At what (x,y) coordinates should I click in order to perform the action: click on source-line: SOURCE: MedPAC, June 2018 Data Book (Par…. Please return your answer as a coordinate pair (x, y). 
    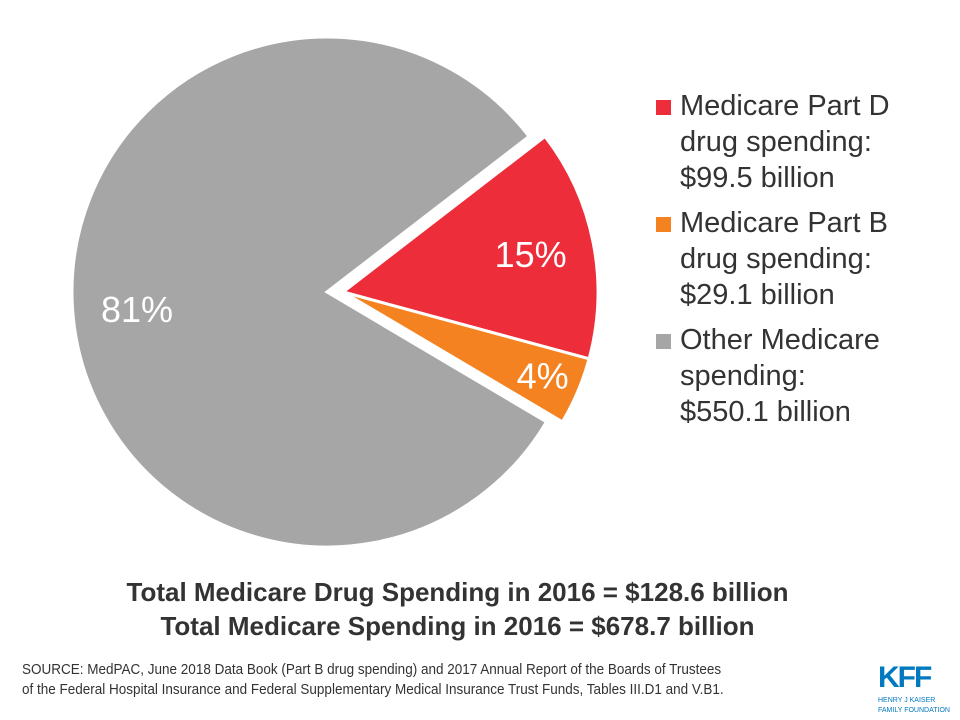
    Looking at the image, I should click on (372, 669).